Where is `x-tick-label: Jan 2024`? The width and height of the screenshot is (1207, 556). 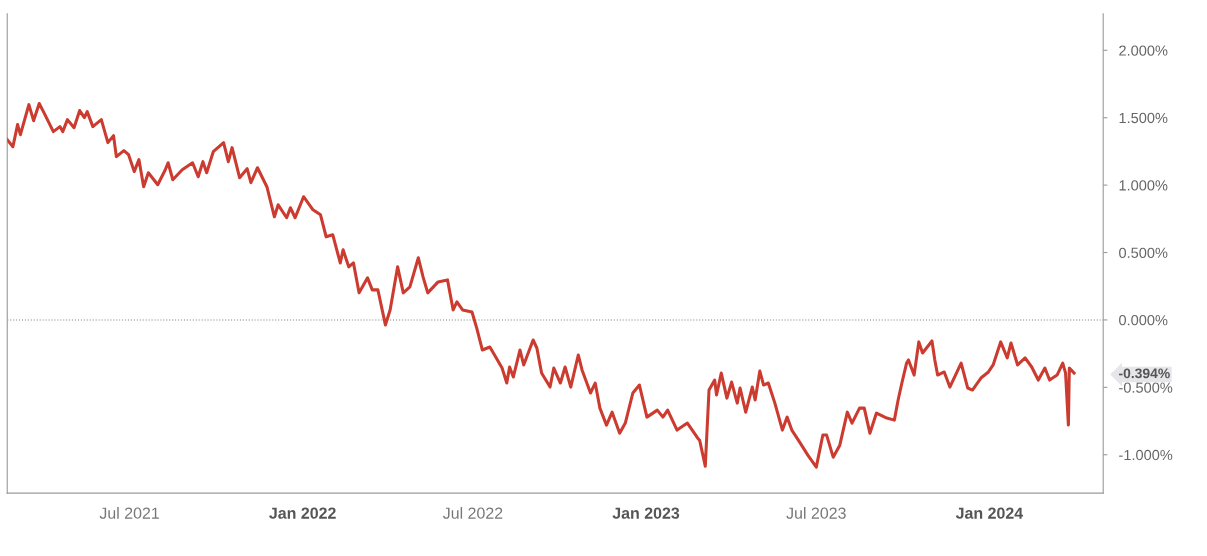
x-tick-label: Jan 2024 is located at coordinates (989, 513).